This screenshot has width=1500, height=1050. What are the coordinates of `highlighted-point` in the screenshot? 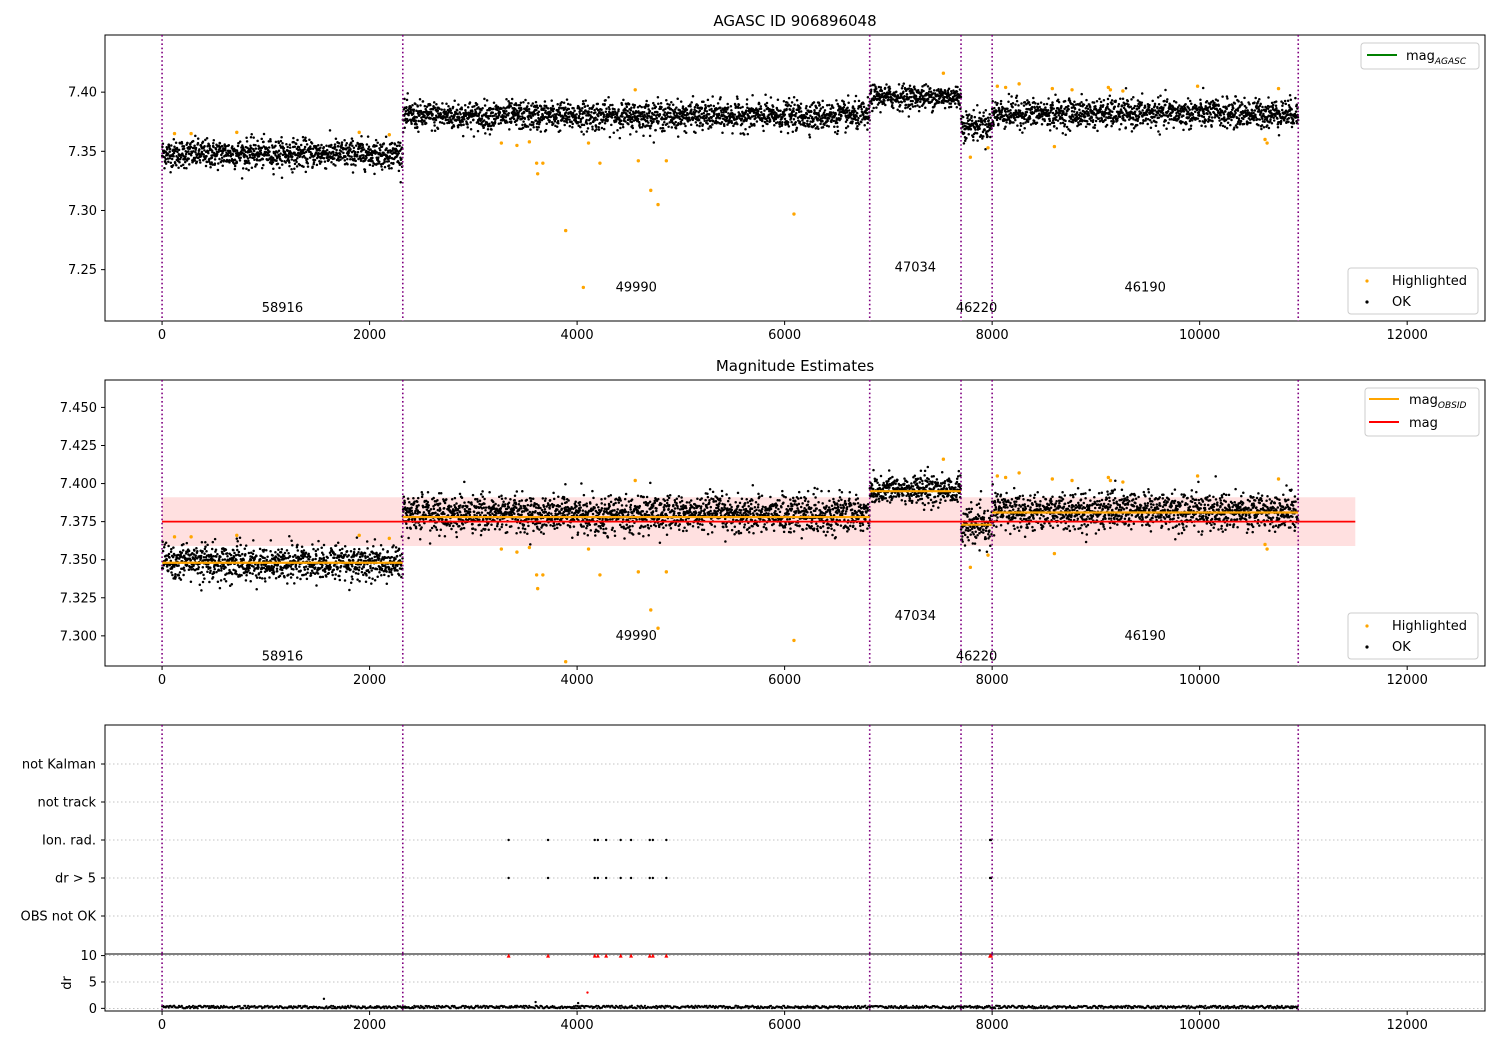 It's located at (536, 163).